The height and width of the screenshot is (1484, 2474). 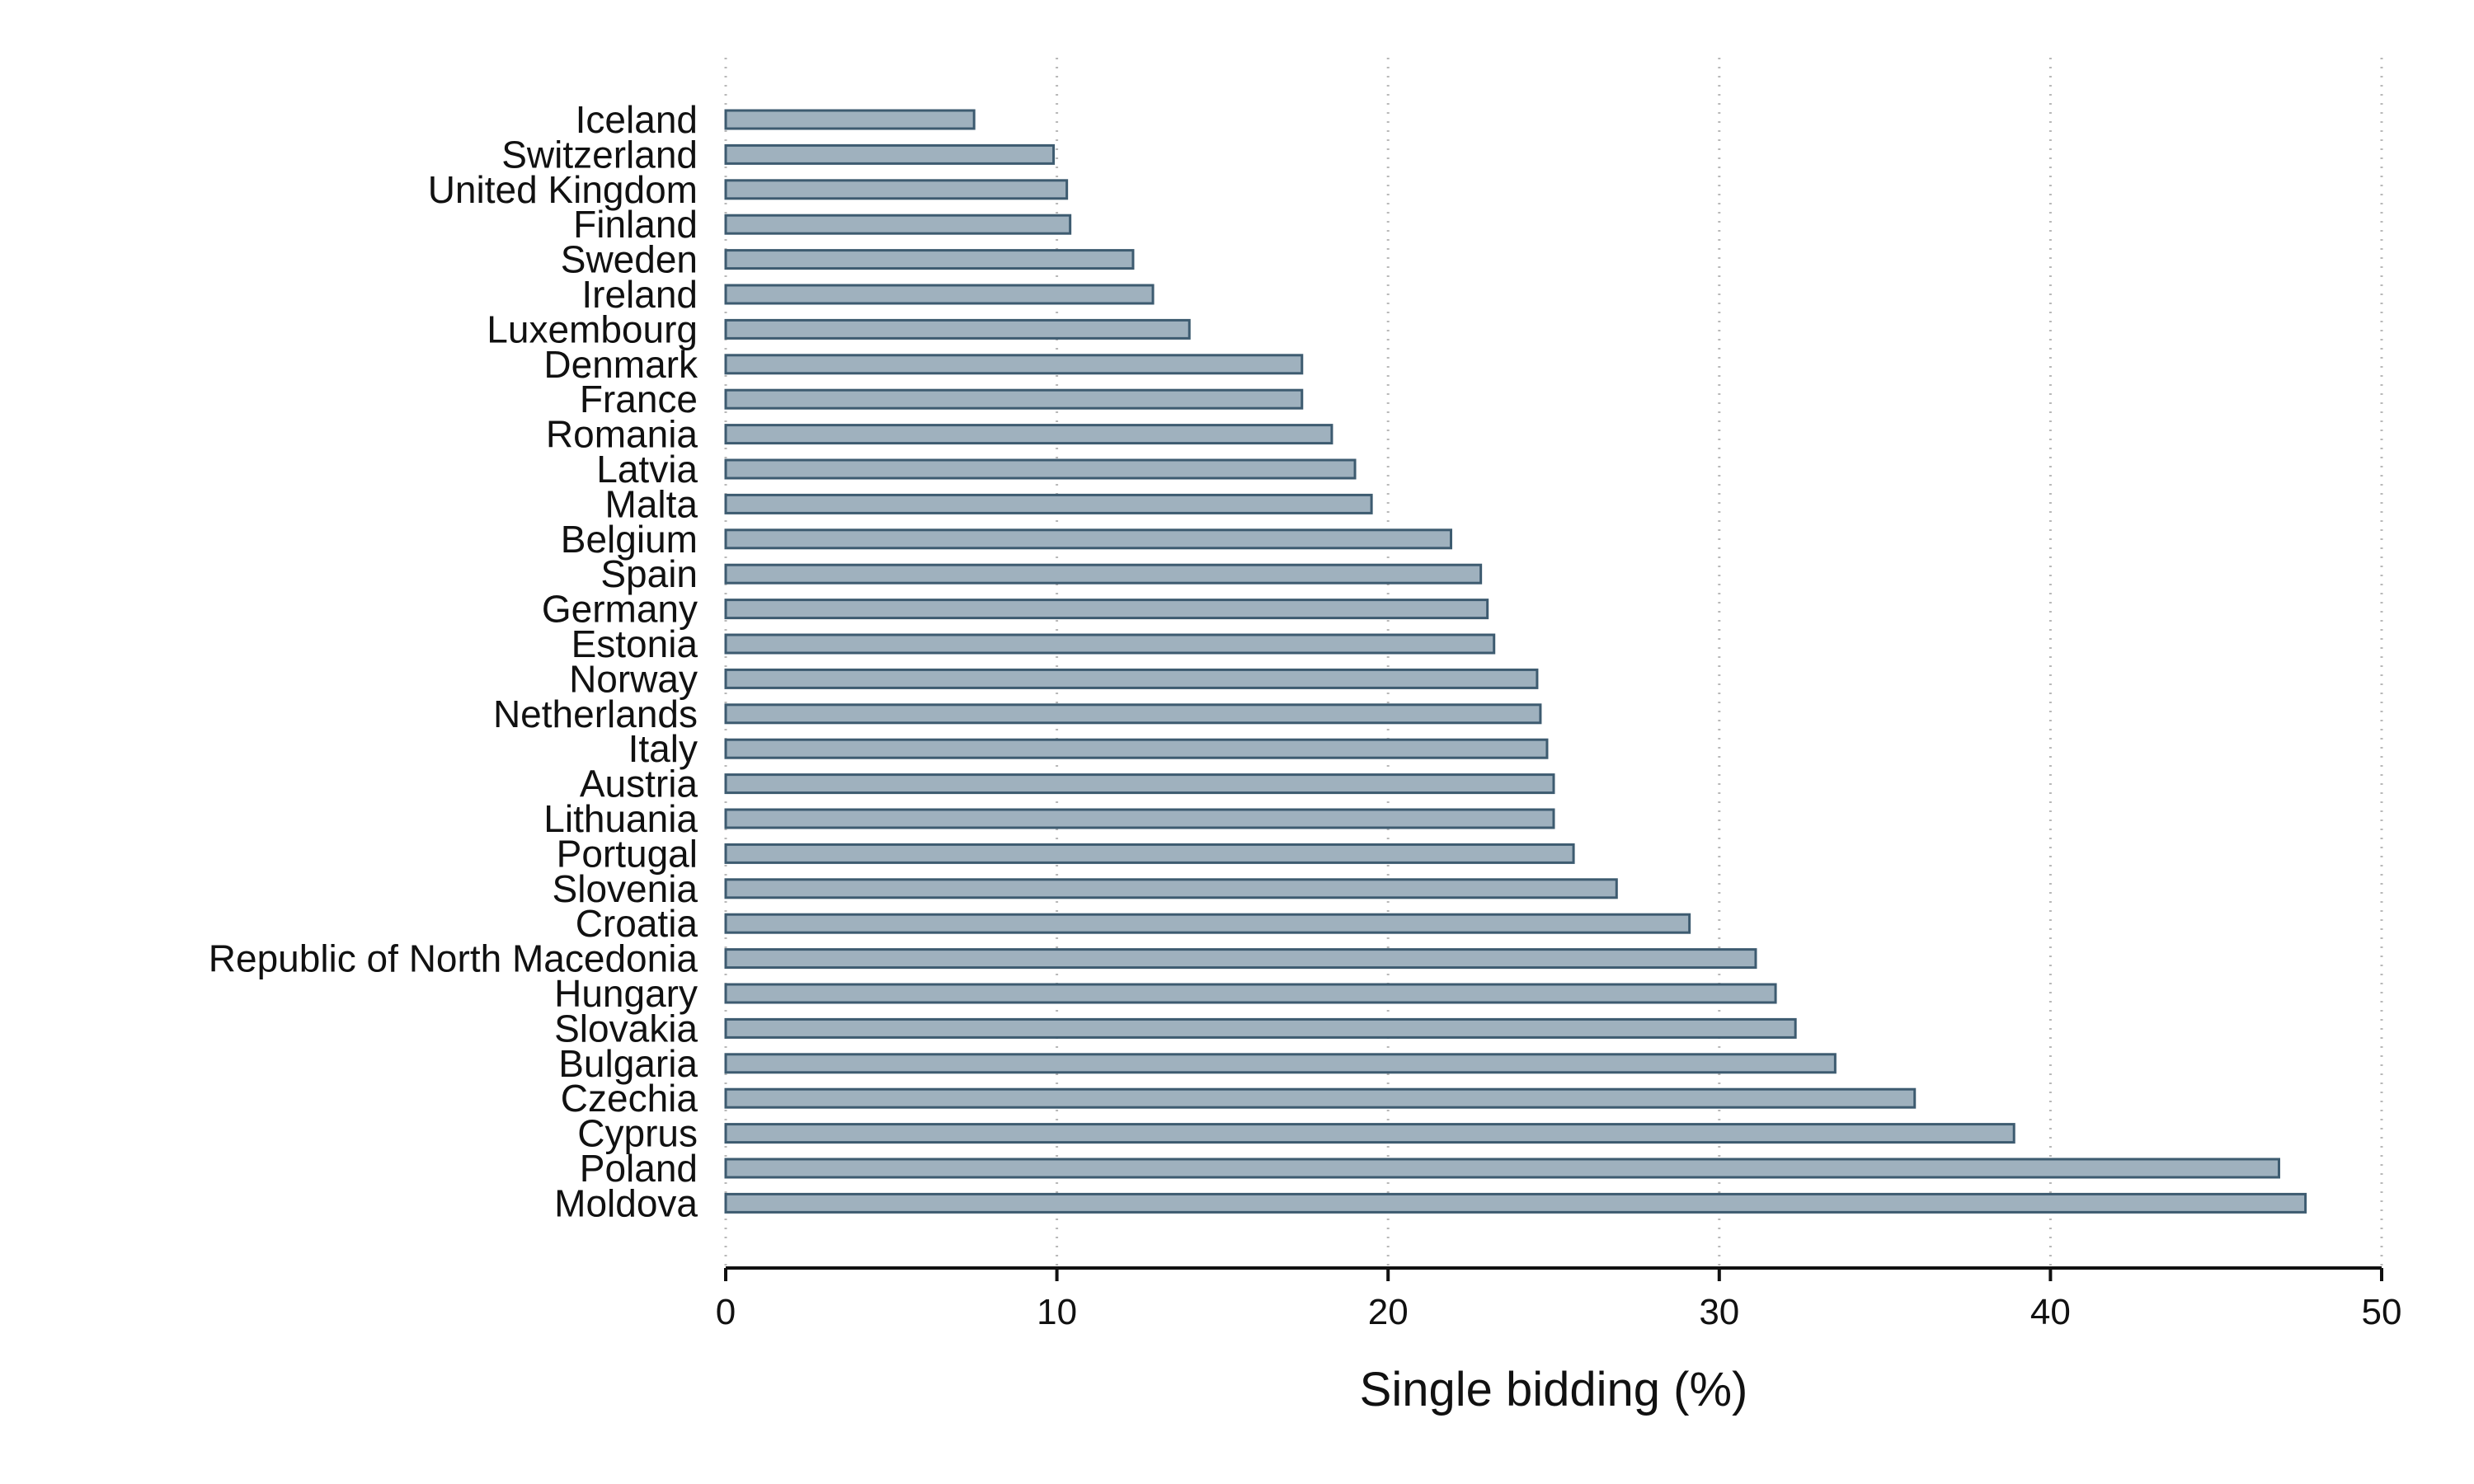 I want to click on category-label-luxembourg: Luxembourg, so click(x=592, y=329).